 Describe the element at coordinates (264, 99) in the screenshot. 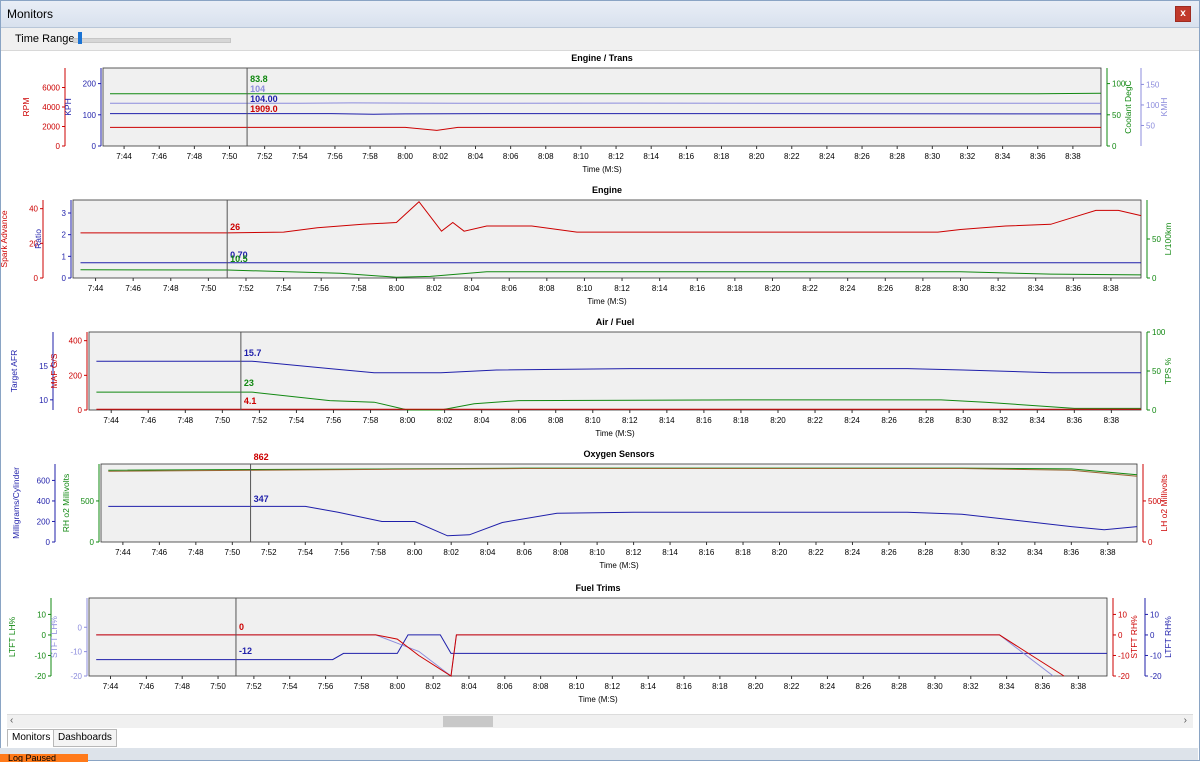

I see `cursor-value-label: 104.00` at that location.